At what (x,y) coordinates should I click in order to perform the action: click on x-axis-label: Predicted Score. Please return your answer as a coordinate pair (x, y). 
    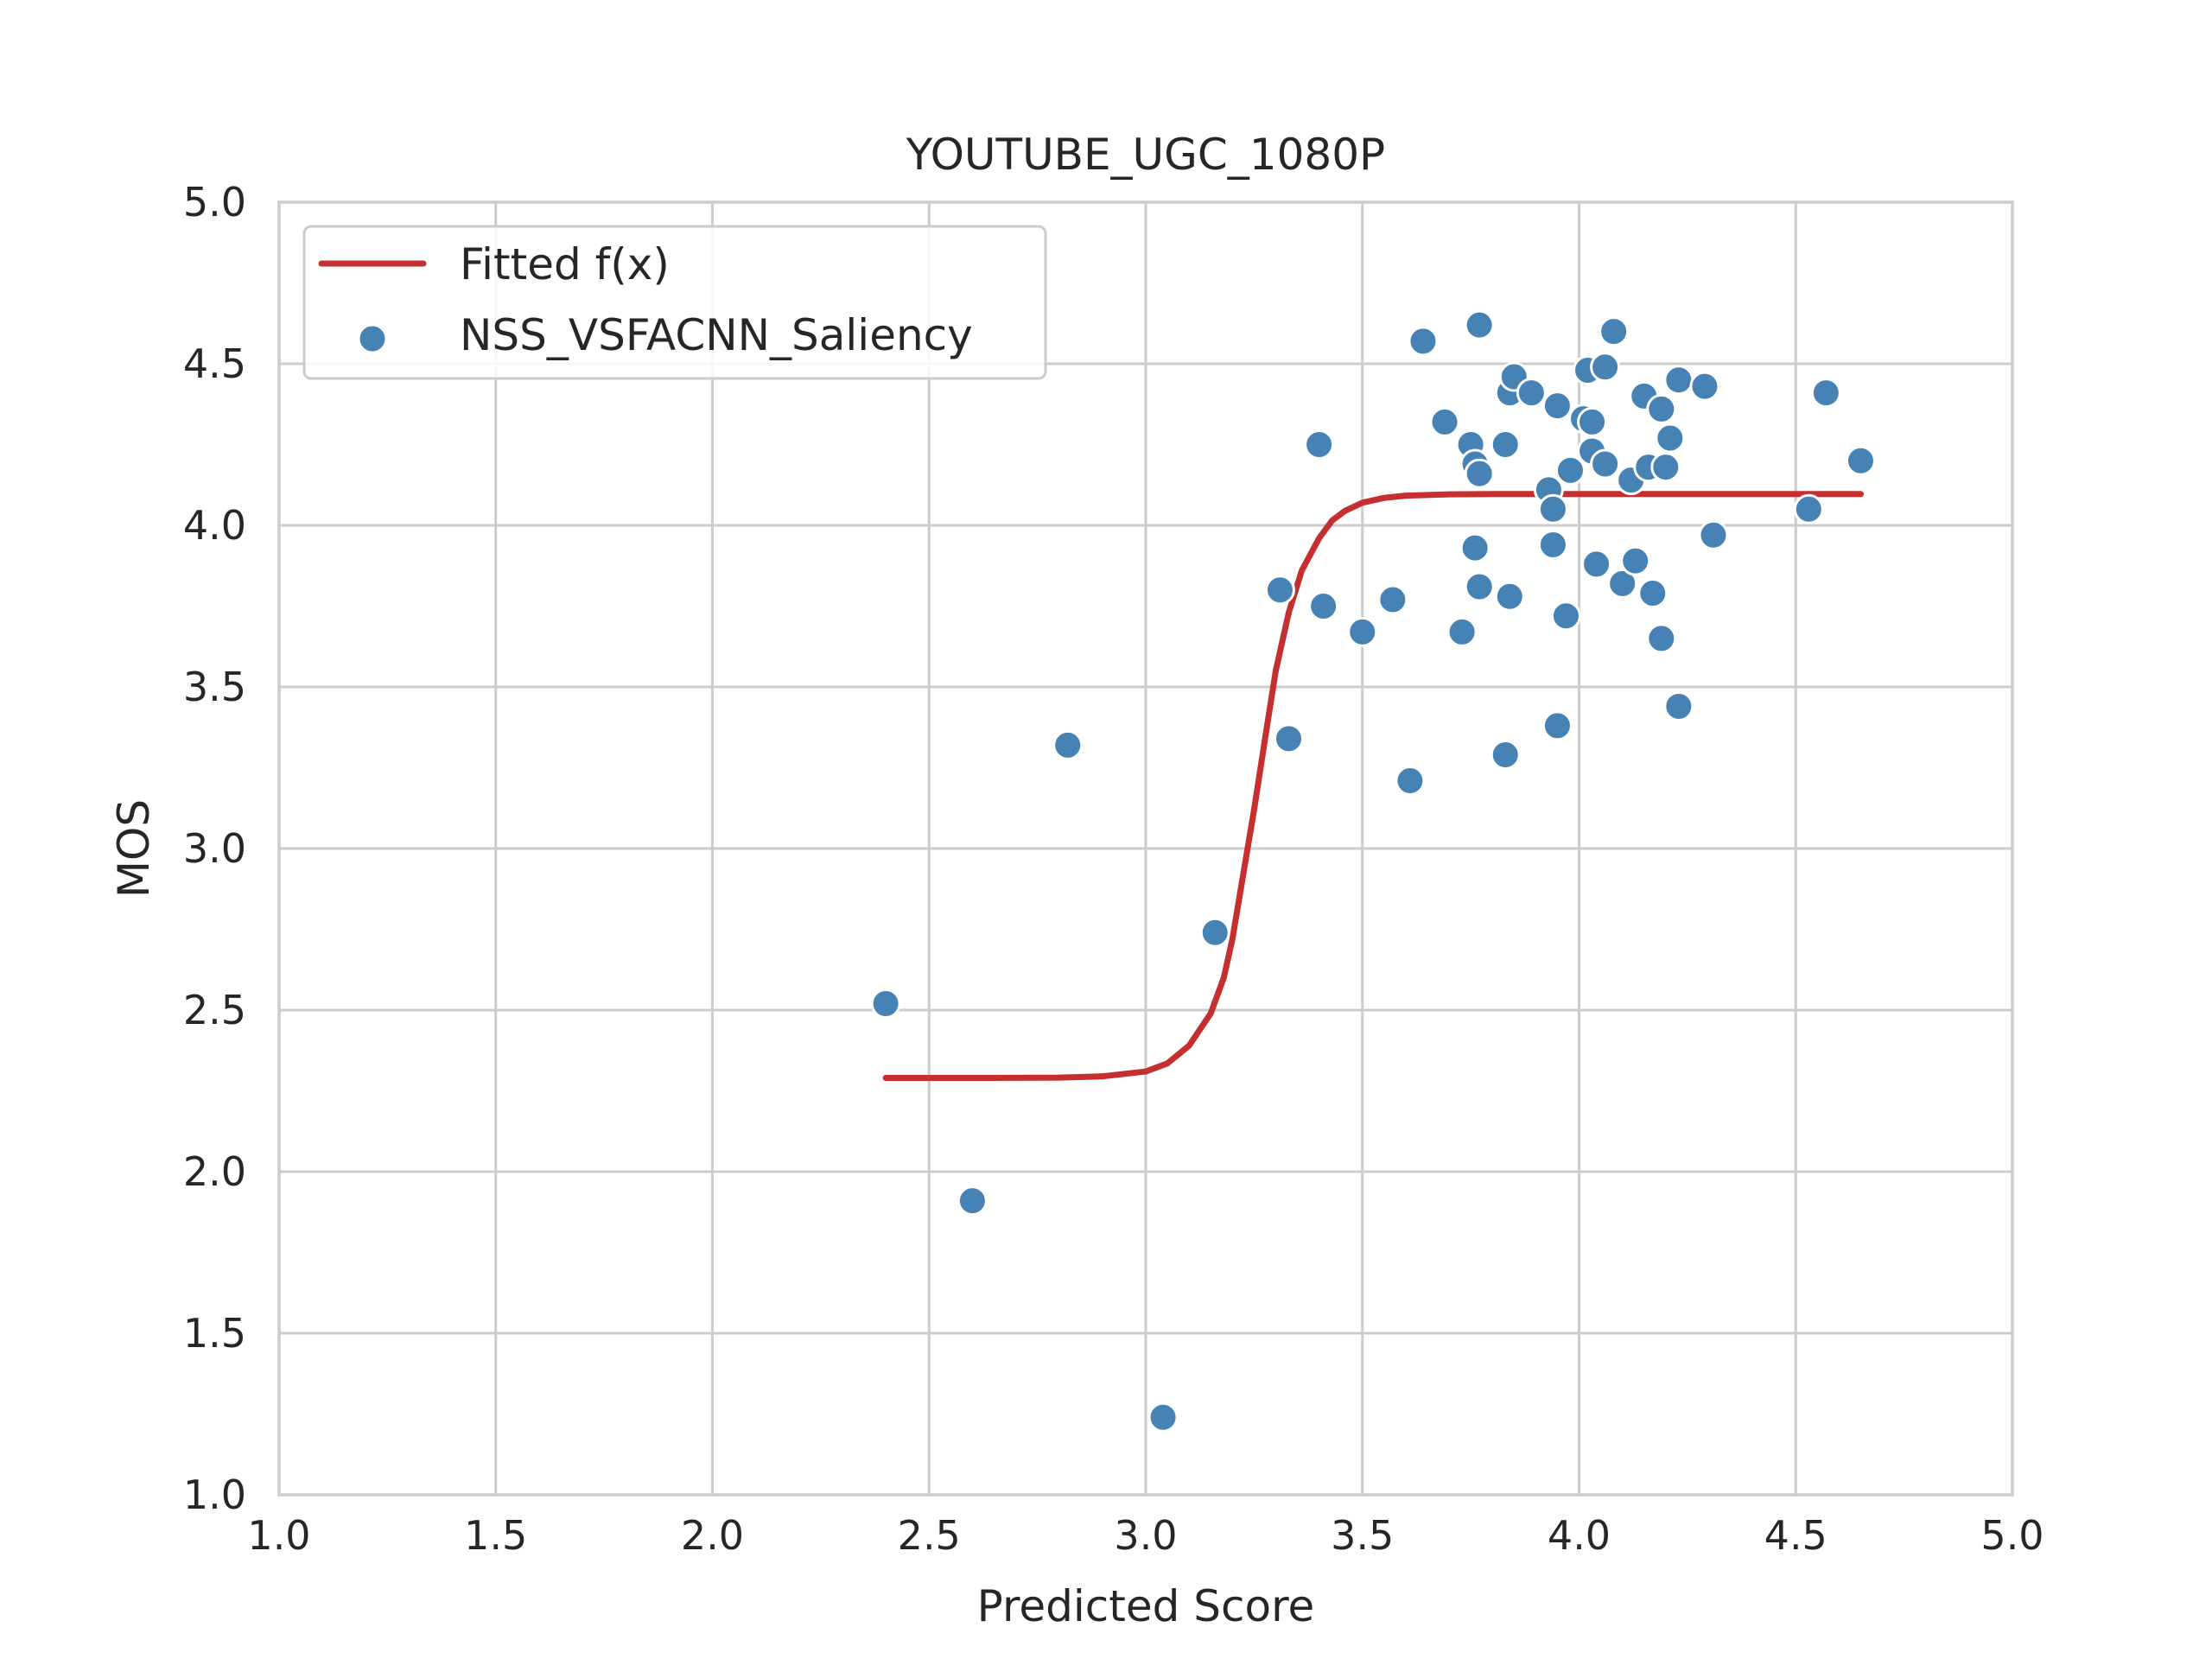
    Looking at the image, I should click on (1146, 1606).